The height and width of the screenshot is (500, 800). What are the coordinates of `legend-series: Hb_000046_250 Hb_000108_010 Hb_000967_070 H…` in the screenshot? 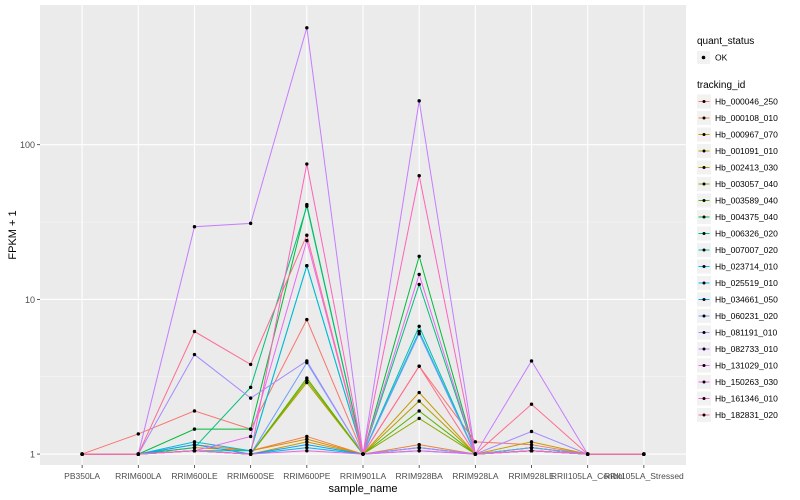 It's located at (737, 258).